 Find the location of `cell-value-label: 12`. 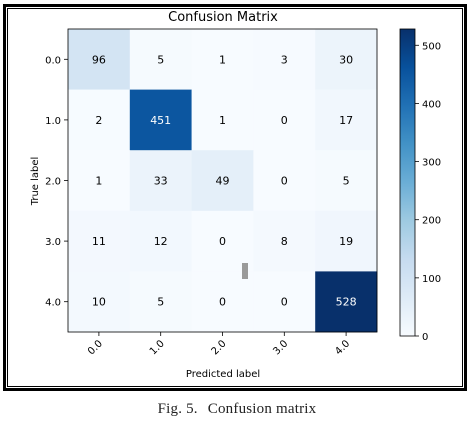

cell-value-label: 12 is located at coordinates (161, 241).